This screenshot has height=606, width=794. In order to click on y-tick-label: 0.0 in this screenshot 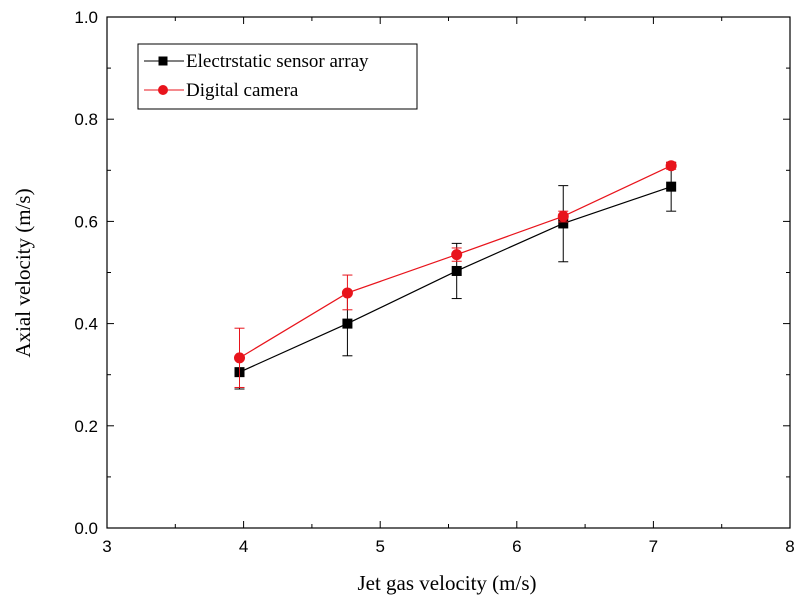, I will do `click(86, 528)`.